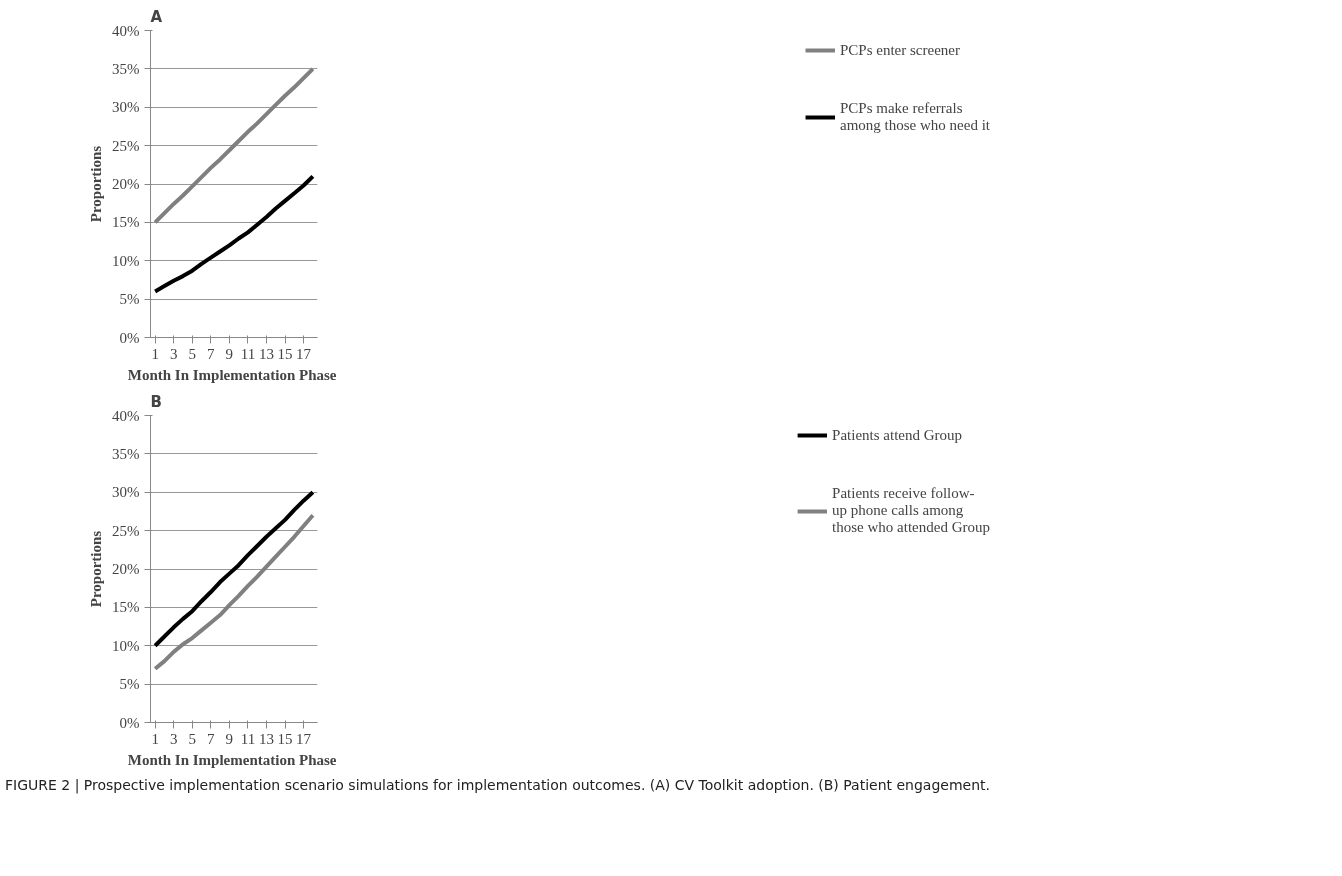 The width and height of the screenshot is (1342, 876). Describe the element at coordinates (156, 401) in the screenshot. I see `chart-title: B` at that location.